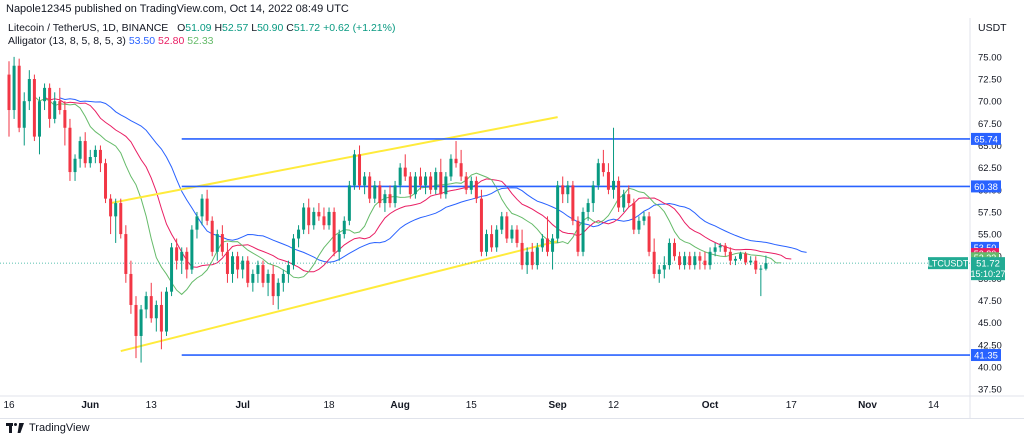 The image size is (1024, 439). I want to click on level-label: 60.38, so click(986, 187).